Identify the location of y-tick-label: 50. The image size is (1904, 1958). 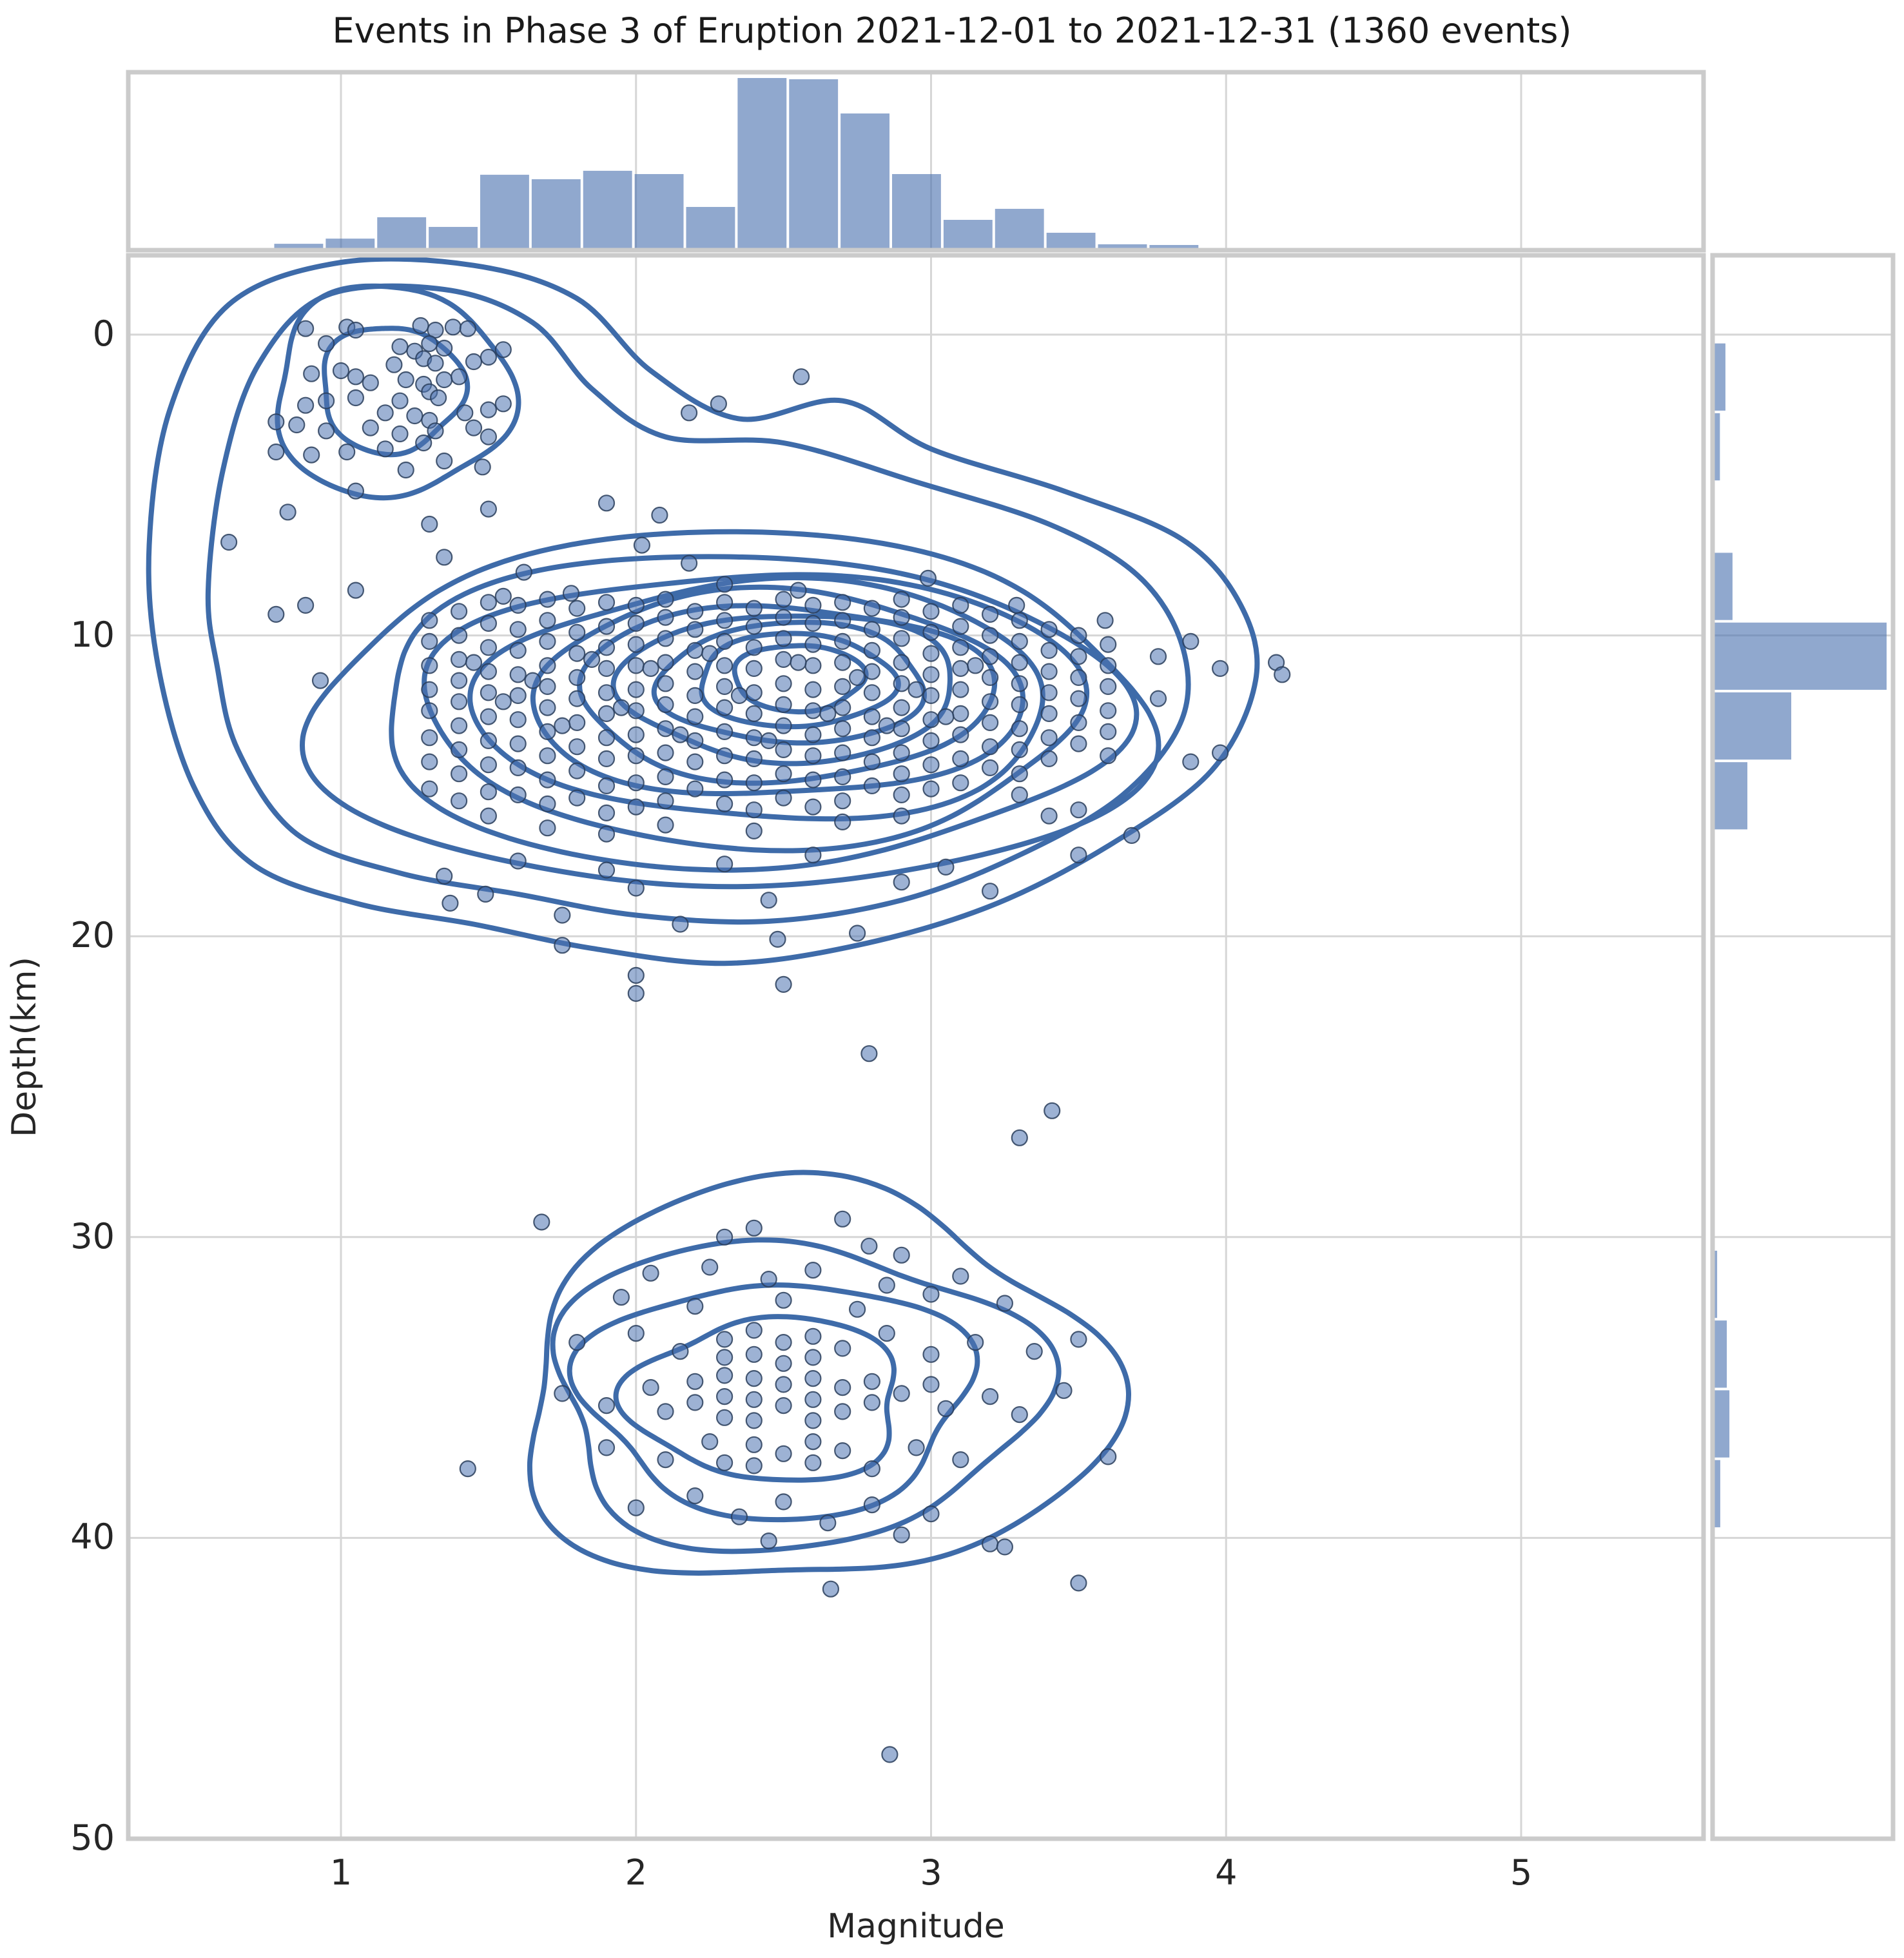
(92, 1838).